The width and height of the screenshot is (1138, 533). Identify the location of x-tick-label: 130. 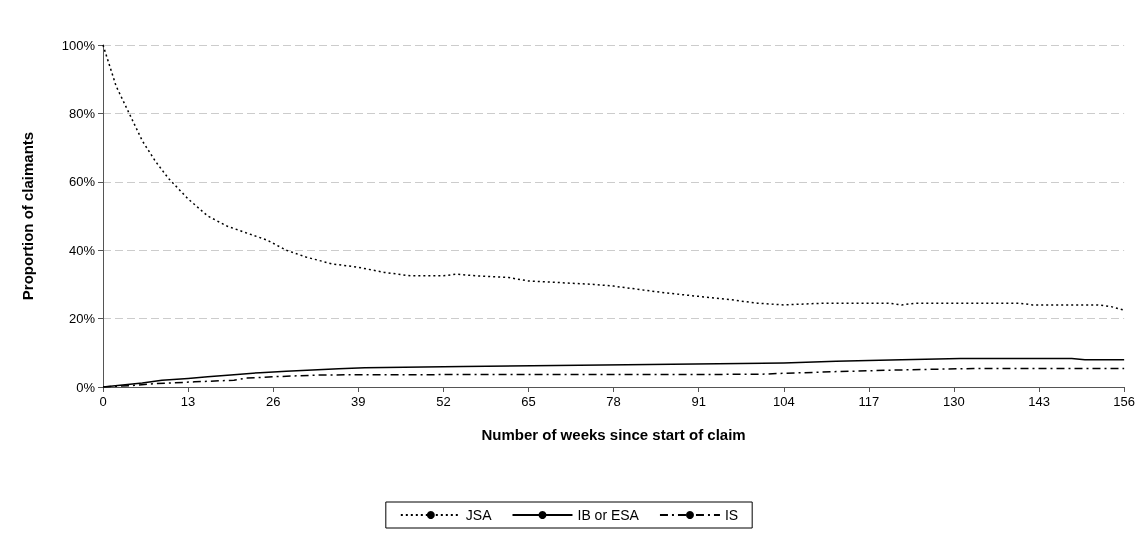
(954, 401).